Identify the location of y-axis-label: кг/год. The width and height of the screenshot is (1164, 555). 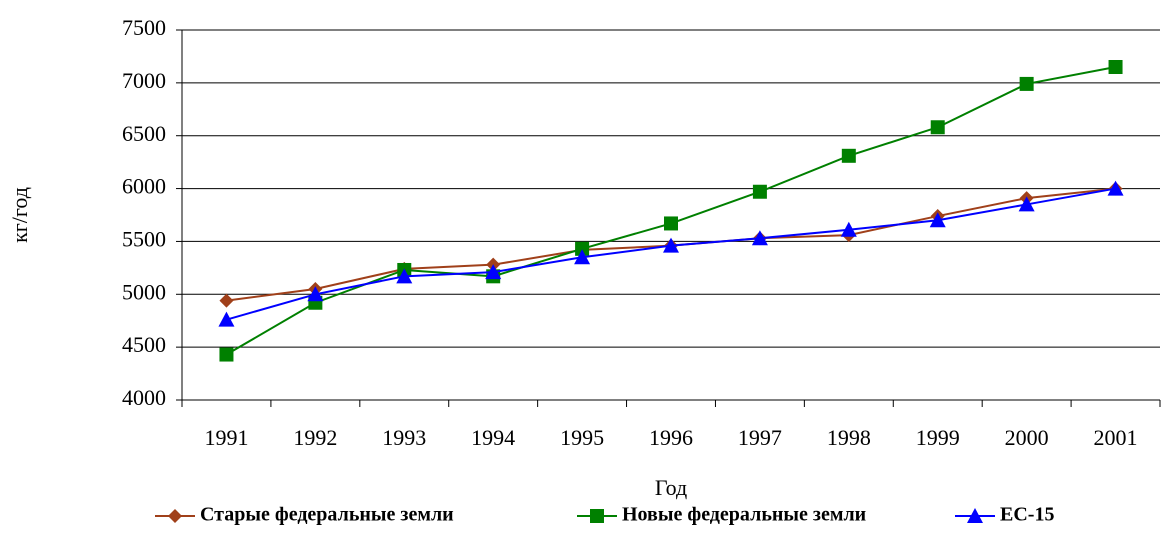
(19, 215).